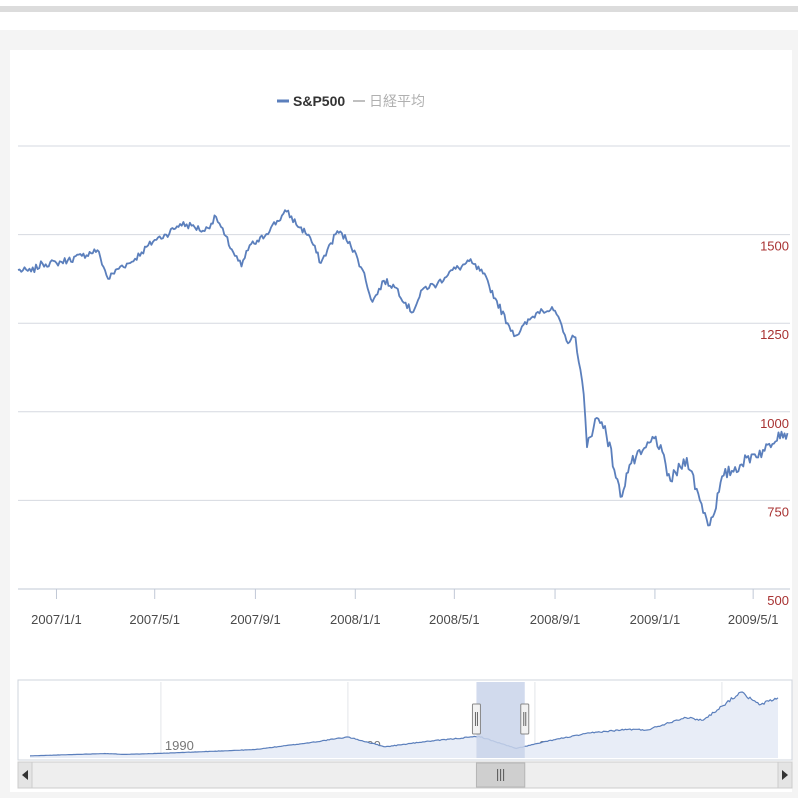 This screenshot has height=803, width=798. I want to click on x-tick-label: 2008/5/1, so click(454, 619).